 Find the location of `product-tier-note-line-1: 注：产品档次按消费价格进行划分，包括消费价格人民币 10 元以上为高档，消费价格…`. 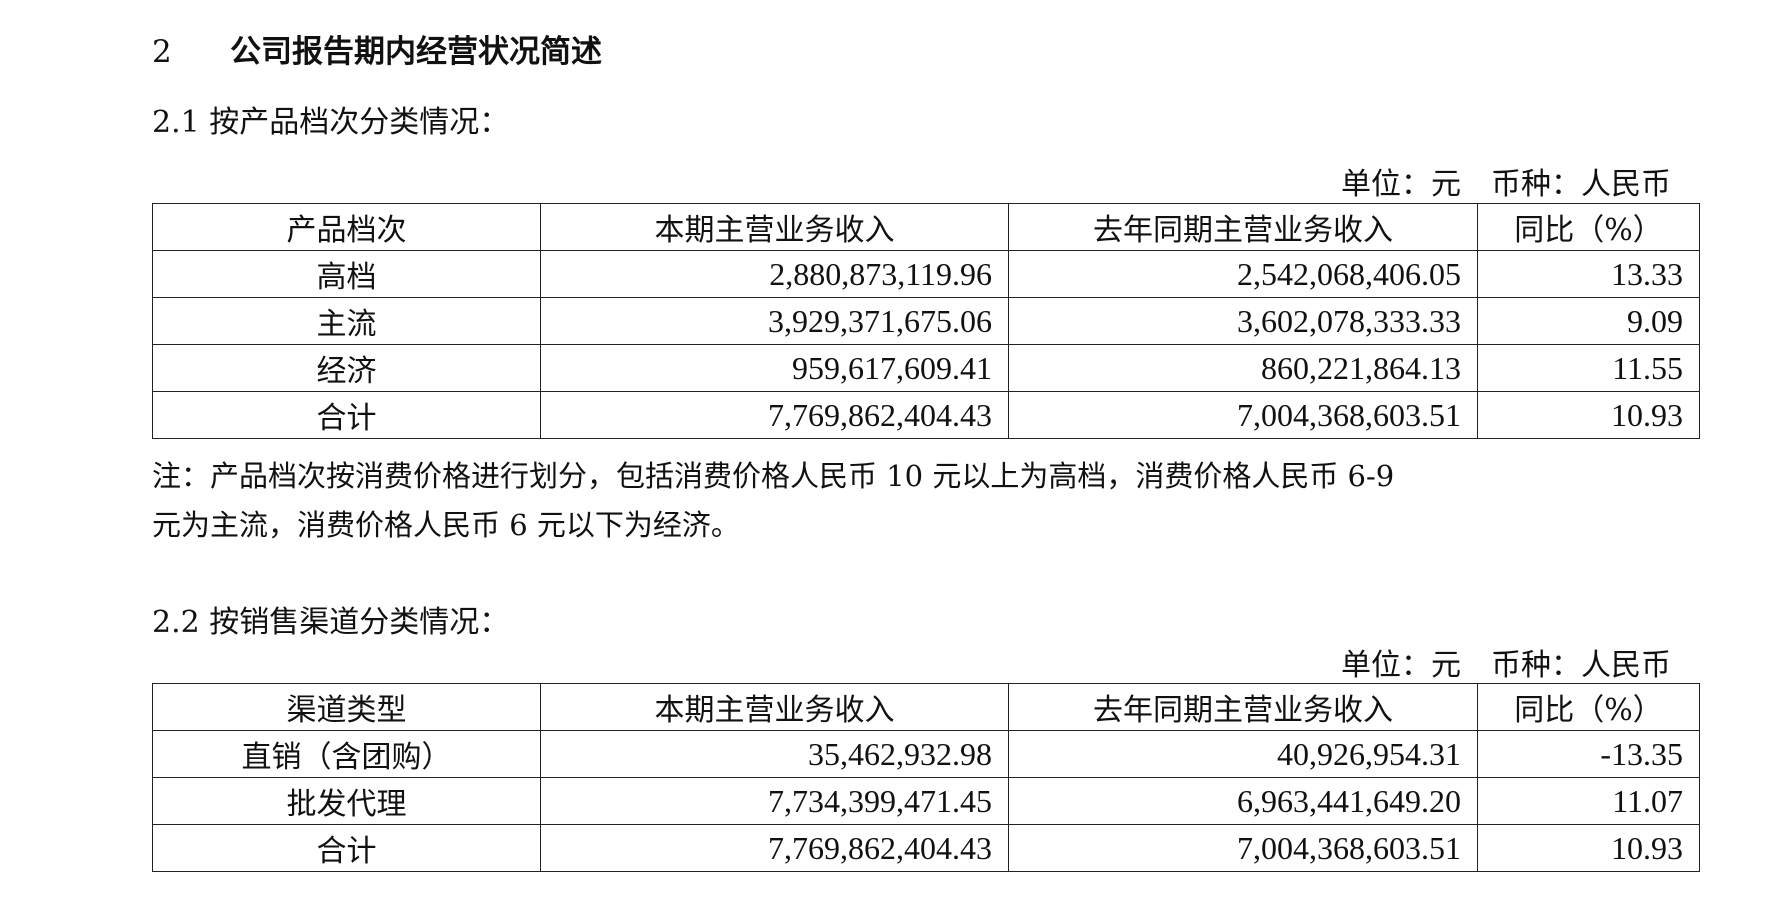

product-tier-note-line-1: 注：产品档次按消费价格进行划分，包括消费价格人民币 10 元以上为高档，消费价格… is located at coordinates (773, 476).